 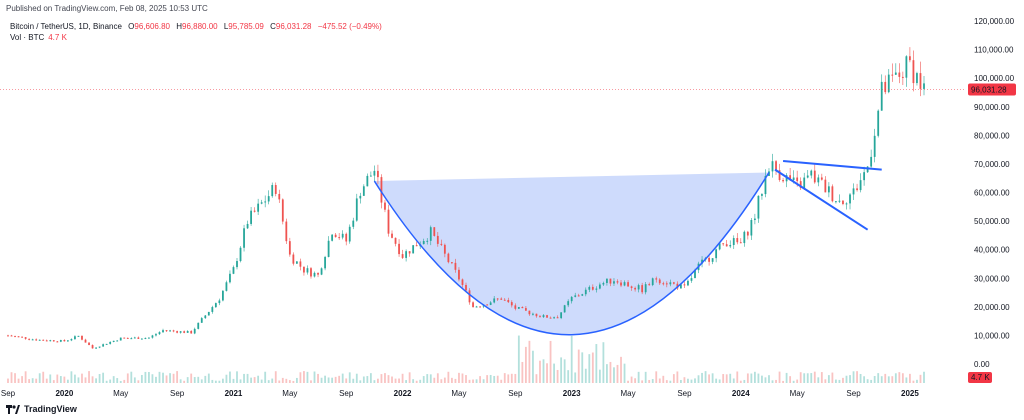 I want to click on handle-upper-line, so click(x=832, y=165).